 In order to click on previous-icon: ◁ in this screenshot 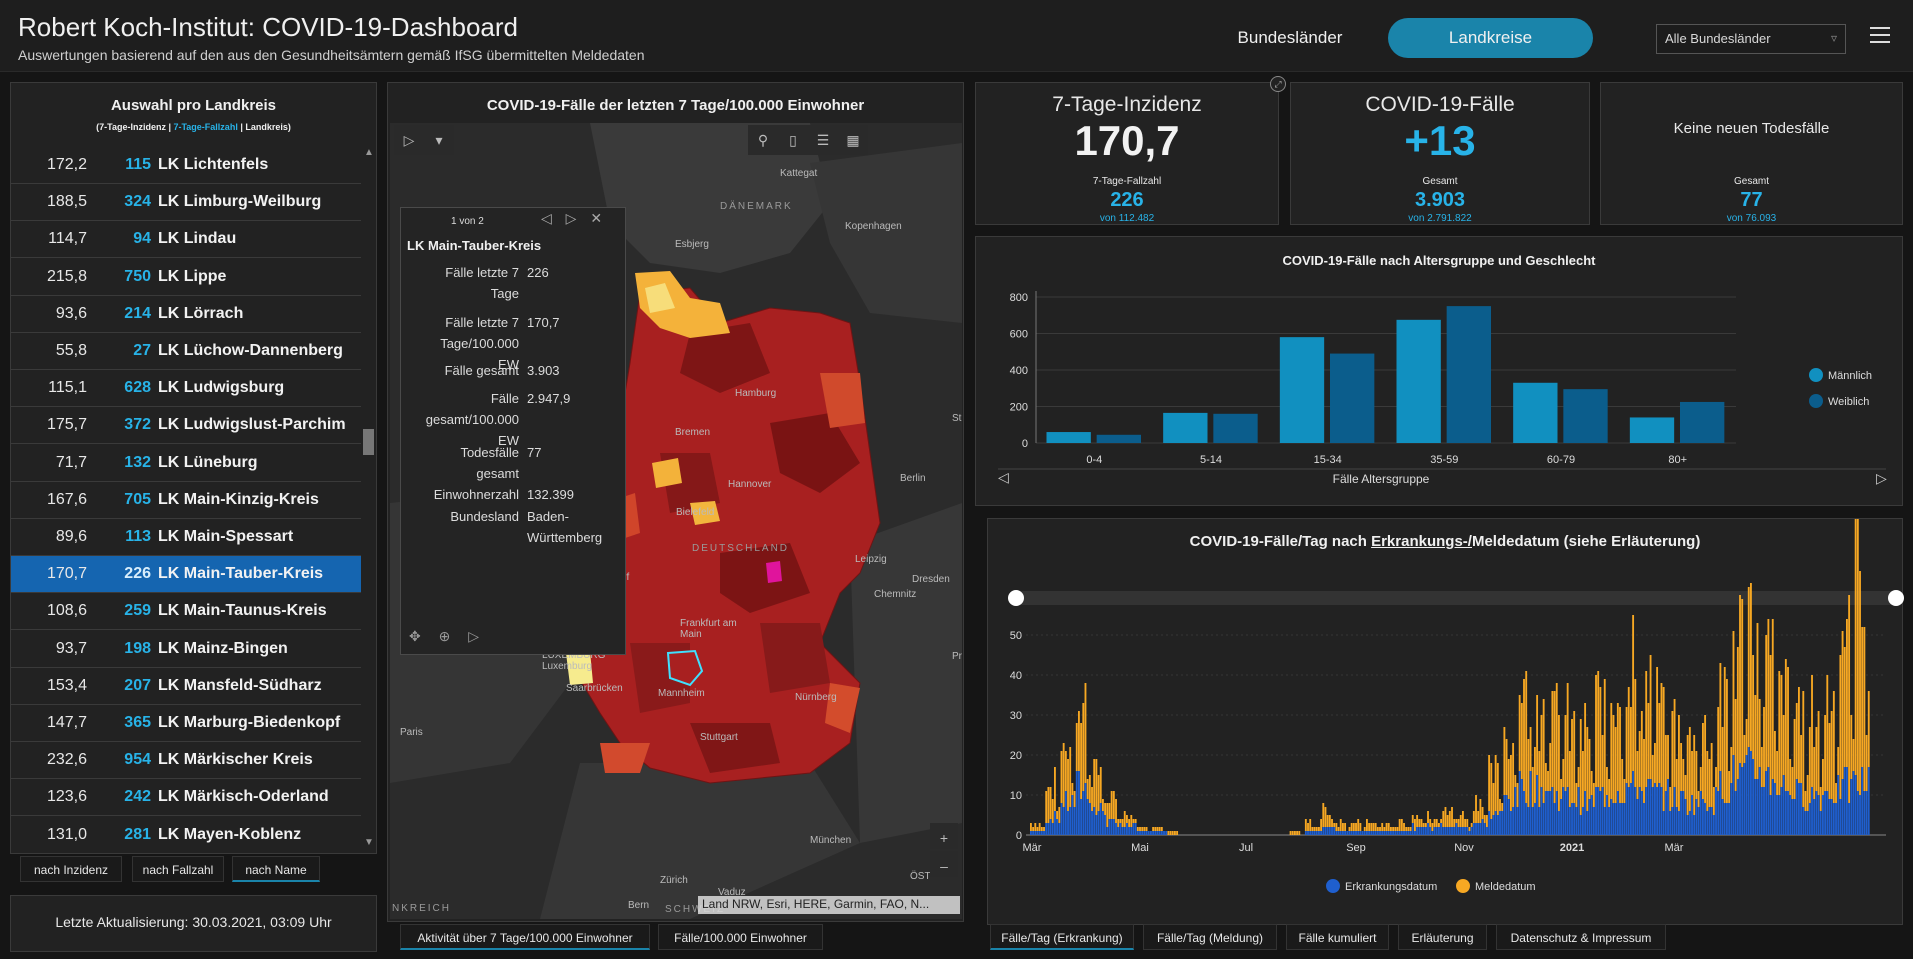, I will do `click(546, 218)`.